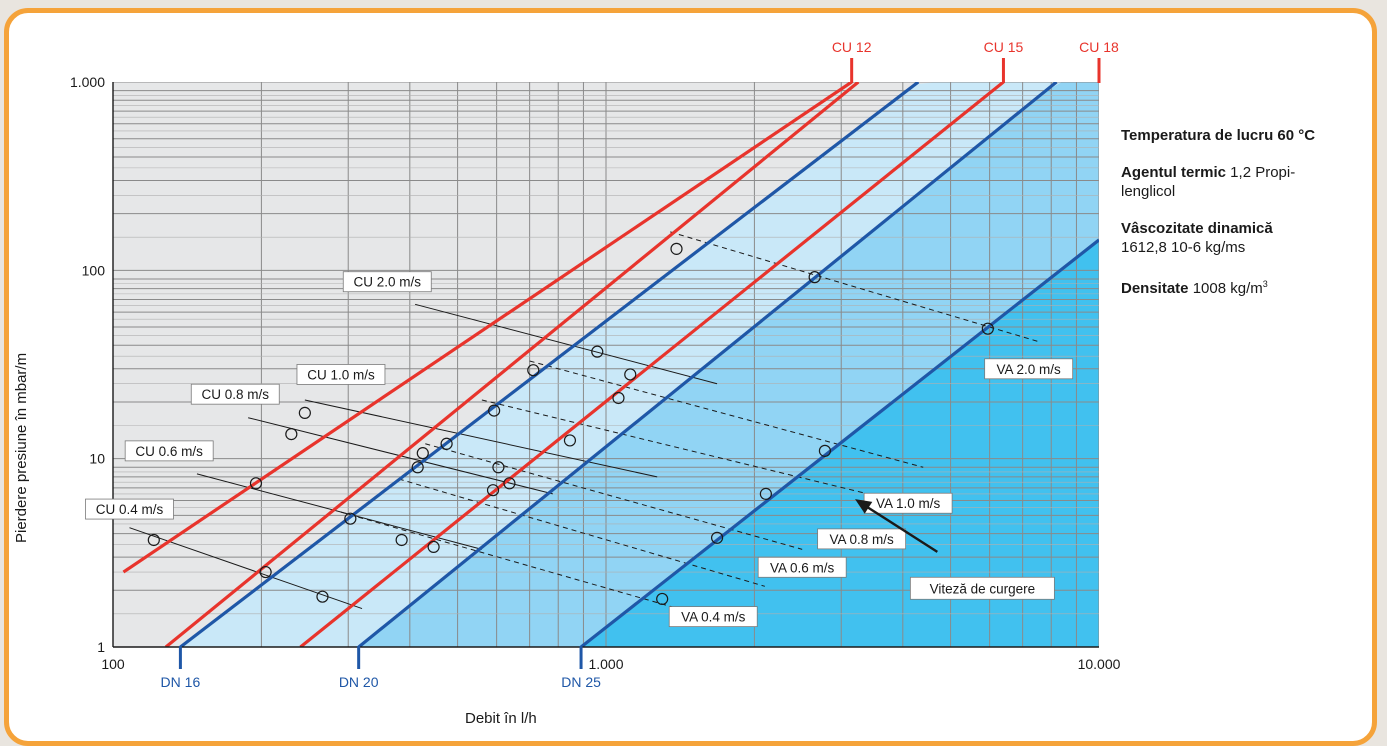 The image size is (1387, 746). What do you see at coordinates (87, 82) in the screenshot?
I see `y-tick-label: 1.000` at bounding box center [87, 82].